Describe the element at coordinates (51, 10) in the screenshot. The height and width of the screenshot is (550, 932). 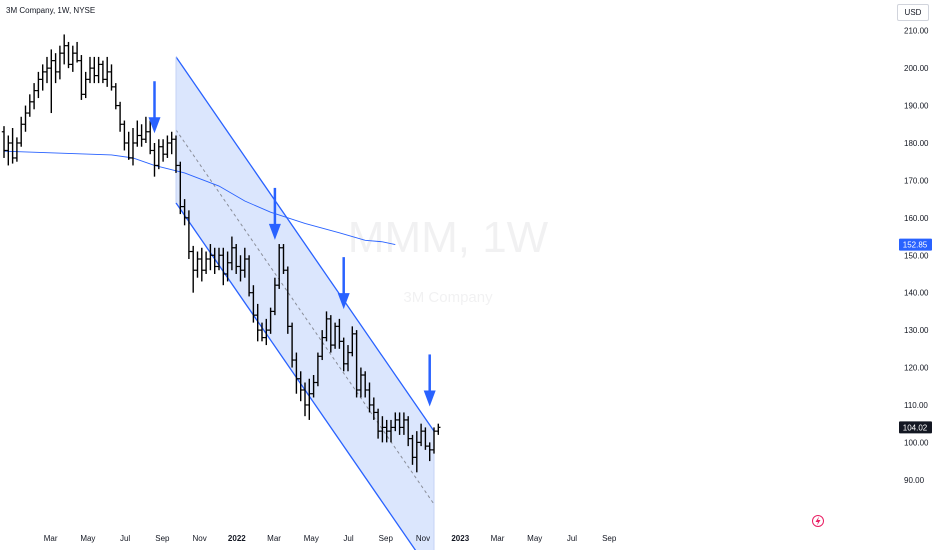
I see `chart-title: 3M Company, 1W, NYSE` at that location.